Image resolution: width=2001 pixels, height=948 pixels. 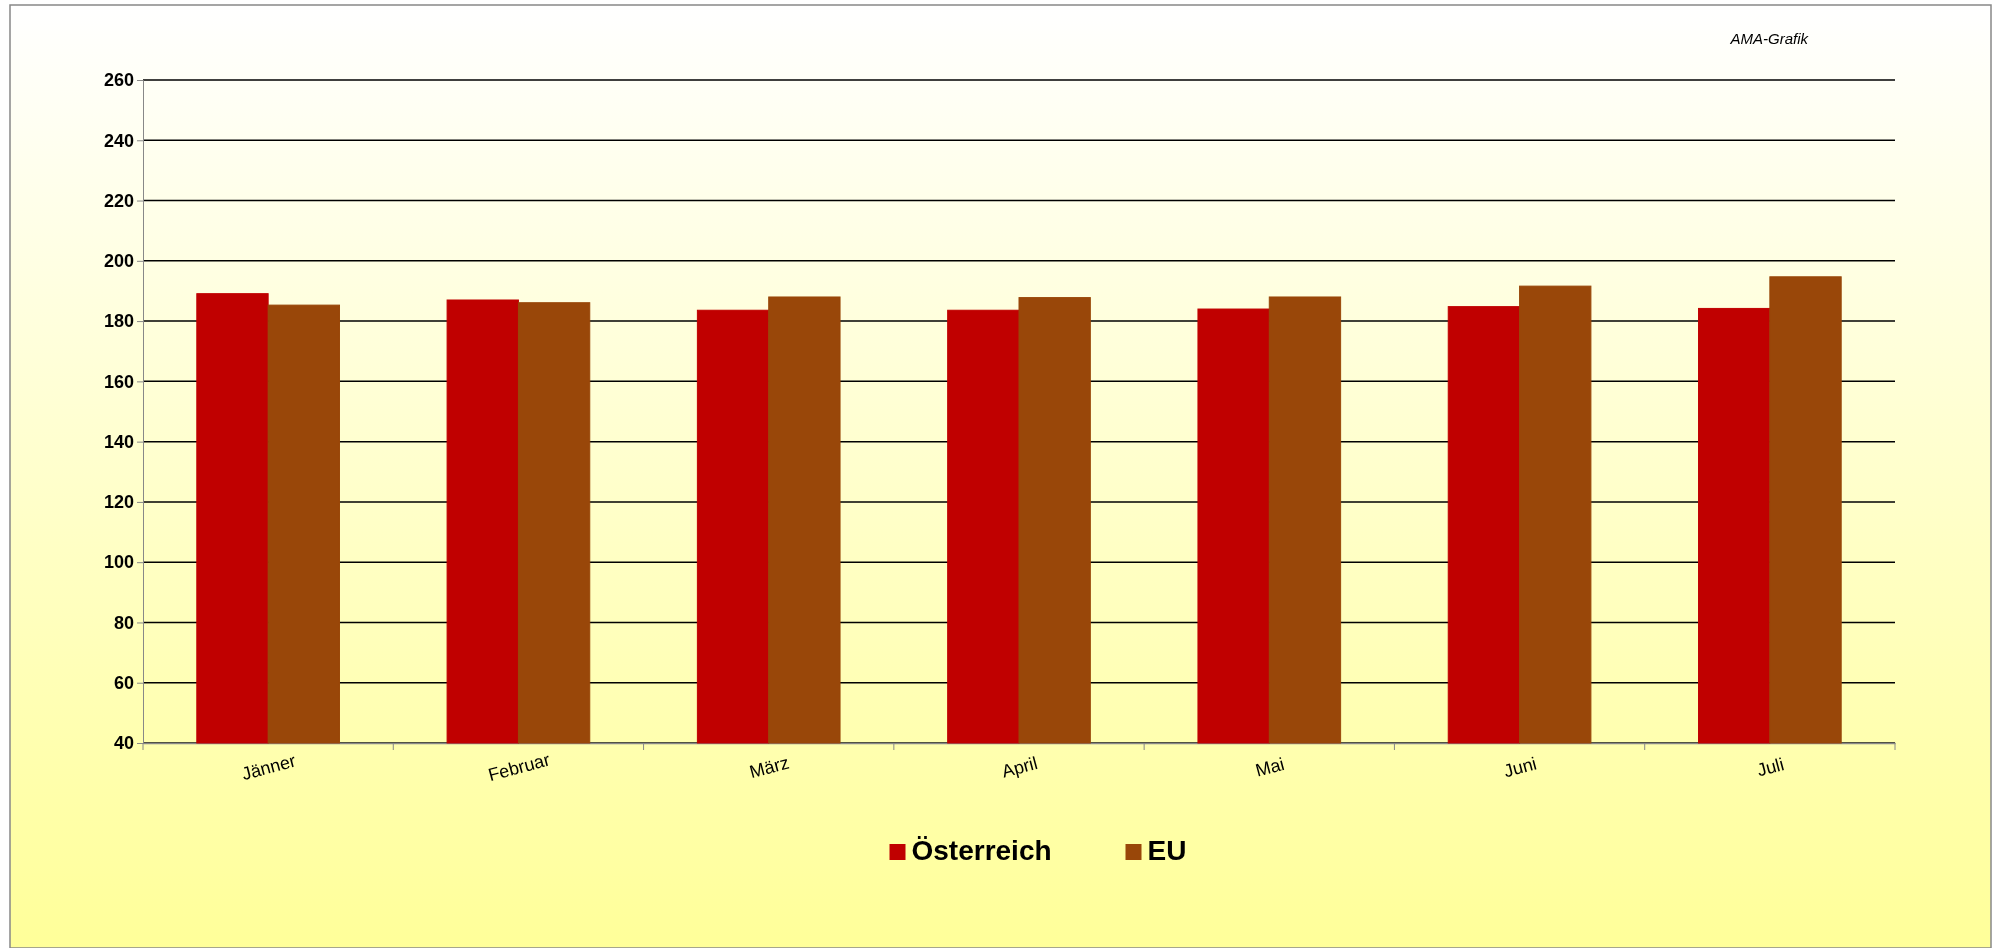 I want to click on y-tick-label: 40, so click(x=123, y=743).